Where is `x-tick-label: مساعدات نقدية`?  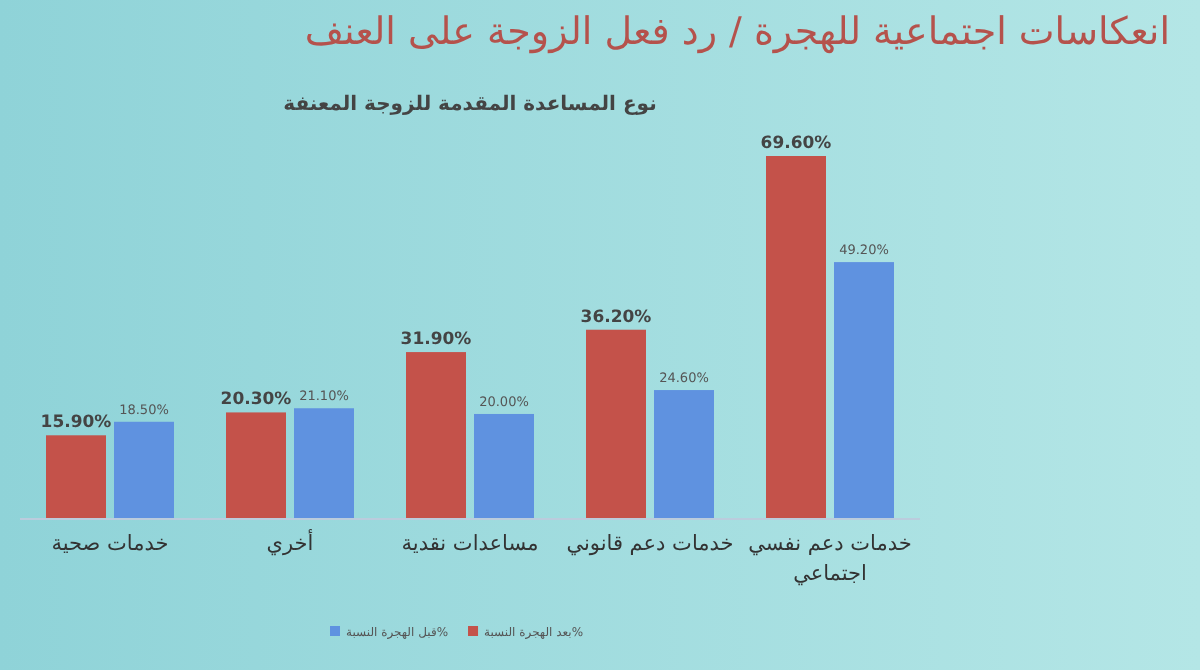
x-tick-label: مساعدات نقدية is located at coordinates (470, 544).